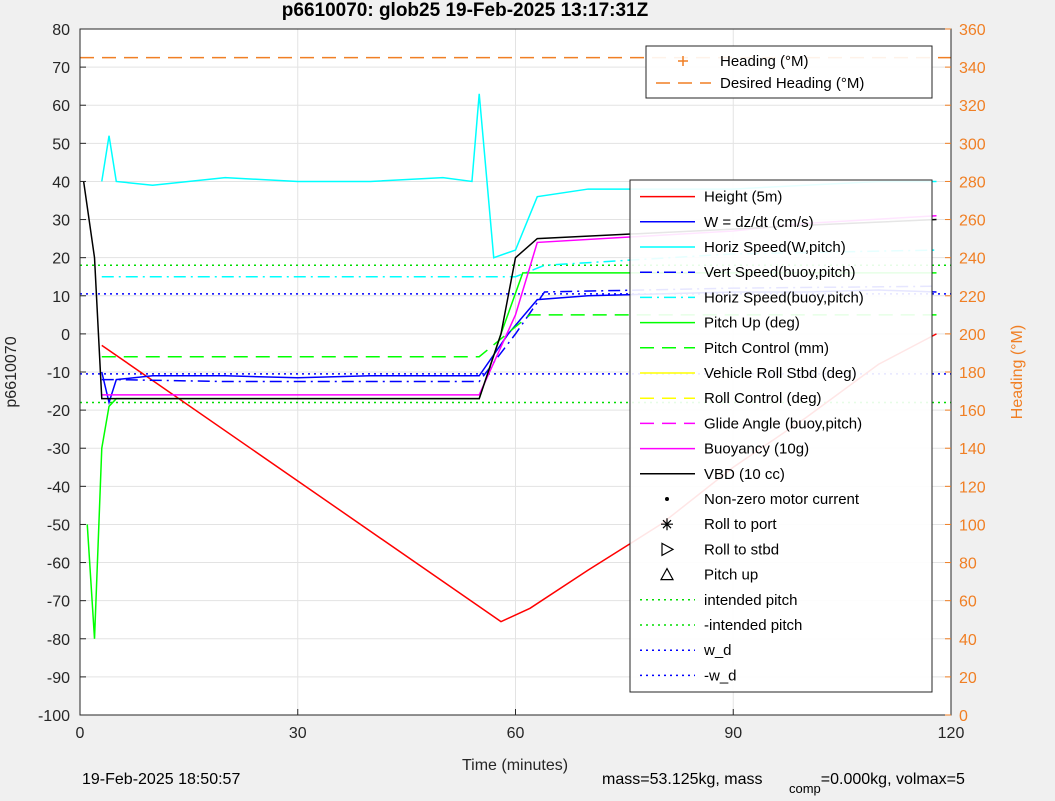 This screenshot has width=1055, height=801. What do you see at coordinates (972, 144) in the screenshot?
I see `y2-tick-label: 300` at bounding box center [972, 144].